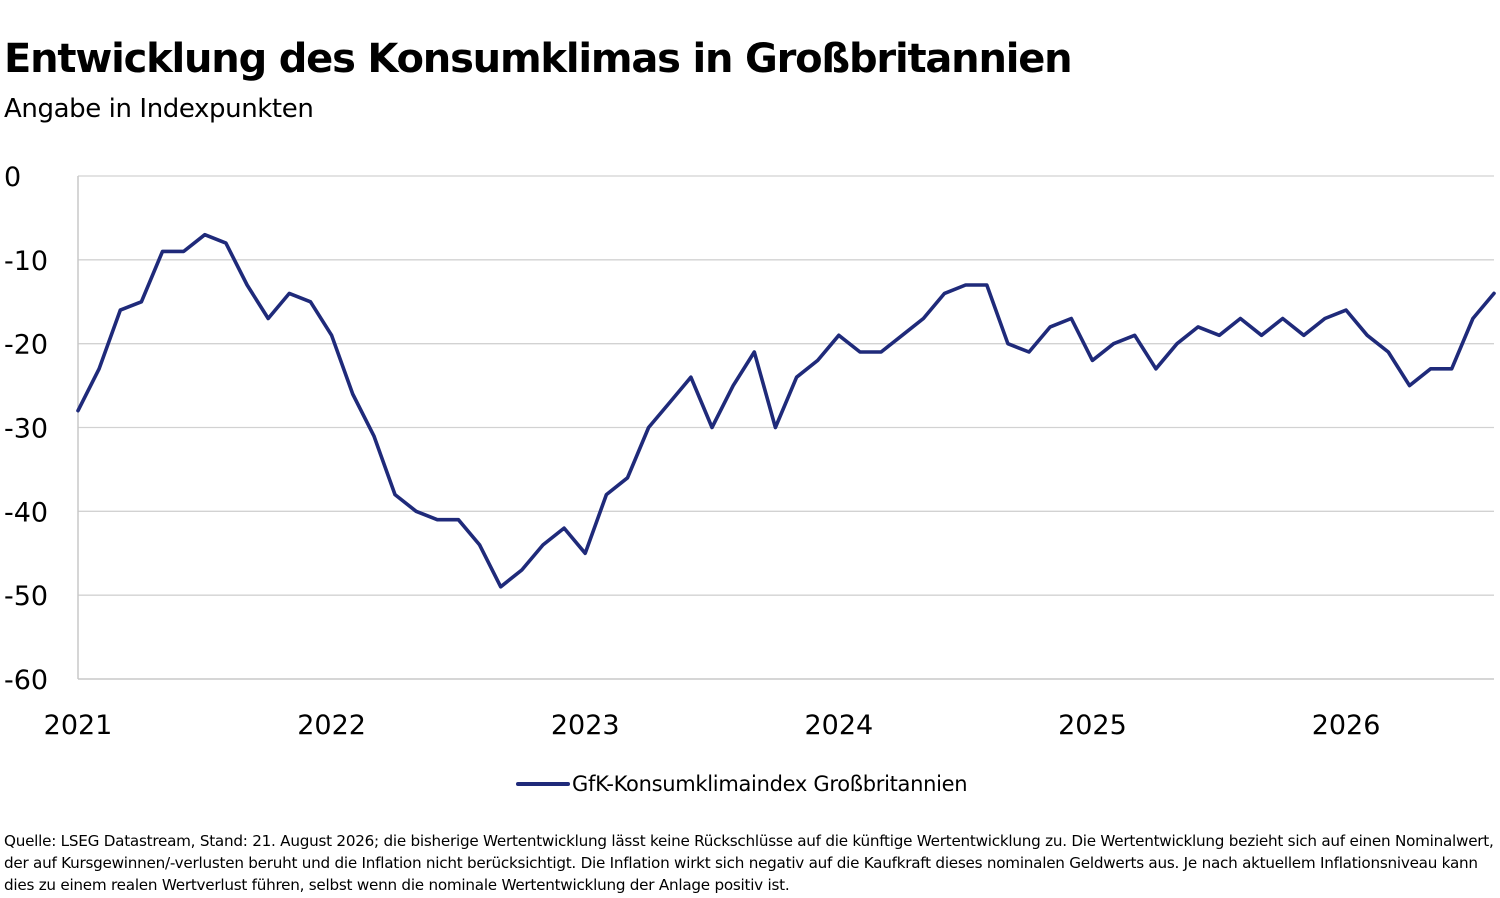 The height and width of the screenshot is (898, 1500). Describe the element at coordinates (26, 596) in the screenshot. I see `y-tick-label: -50` at that location.